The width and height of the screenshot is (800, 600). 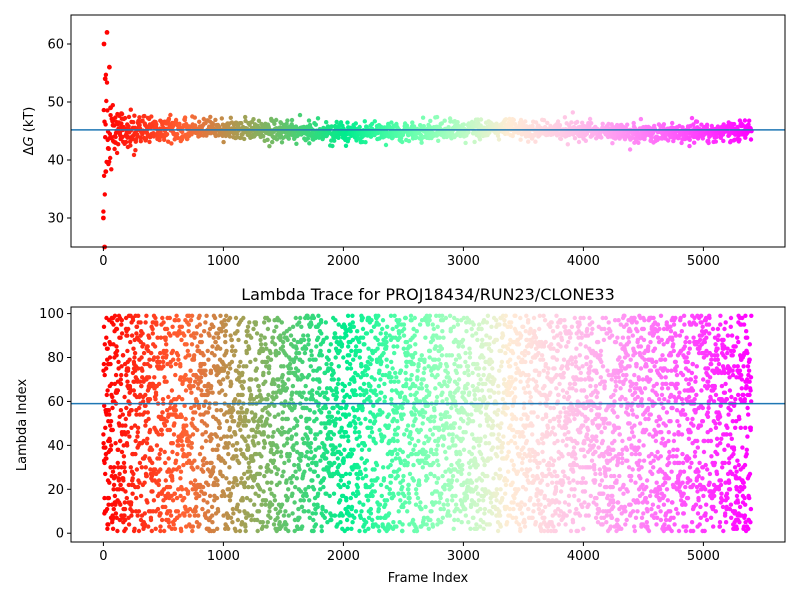 What do you see at coordinates (343, 261) in the screenshot?
I see `delta-g-x-tick-label: 2000` at bounding box center [343, 261].